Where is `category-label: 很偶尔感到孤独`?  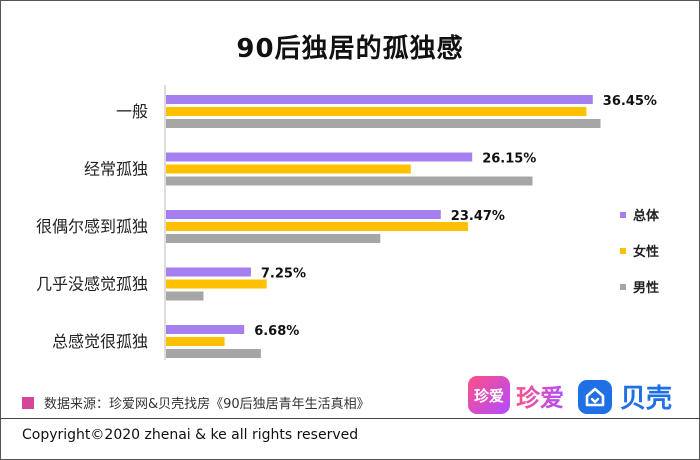 category-label: 很偶尔感到孤独 is located at coordinates (92, 226).